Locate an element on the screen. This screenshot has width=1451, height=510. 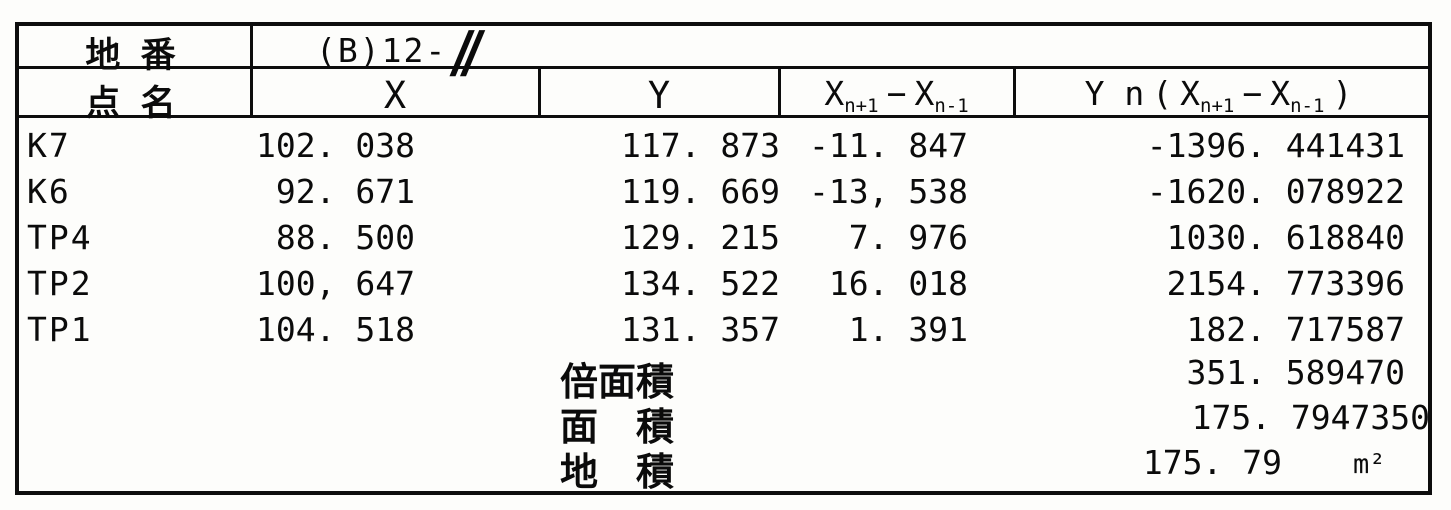
prod-open-paren: ( is located at coordinates (1162, 93).